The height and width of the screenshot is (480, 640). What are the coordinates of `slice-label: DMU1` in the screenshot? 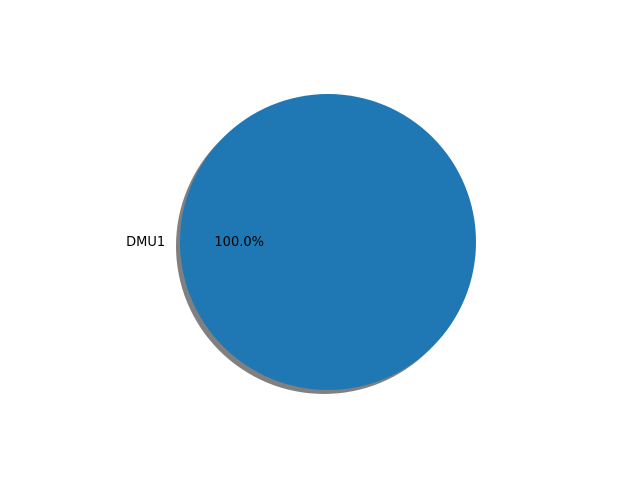 It's located at (145, 242).